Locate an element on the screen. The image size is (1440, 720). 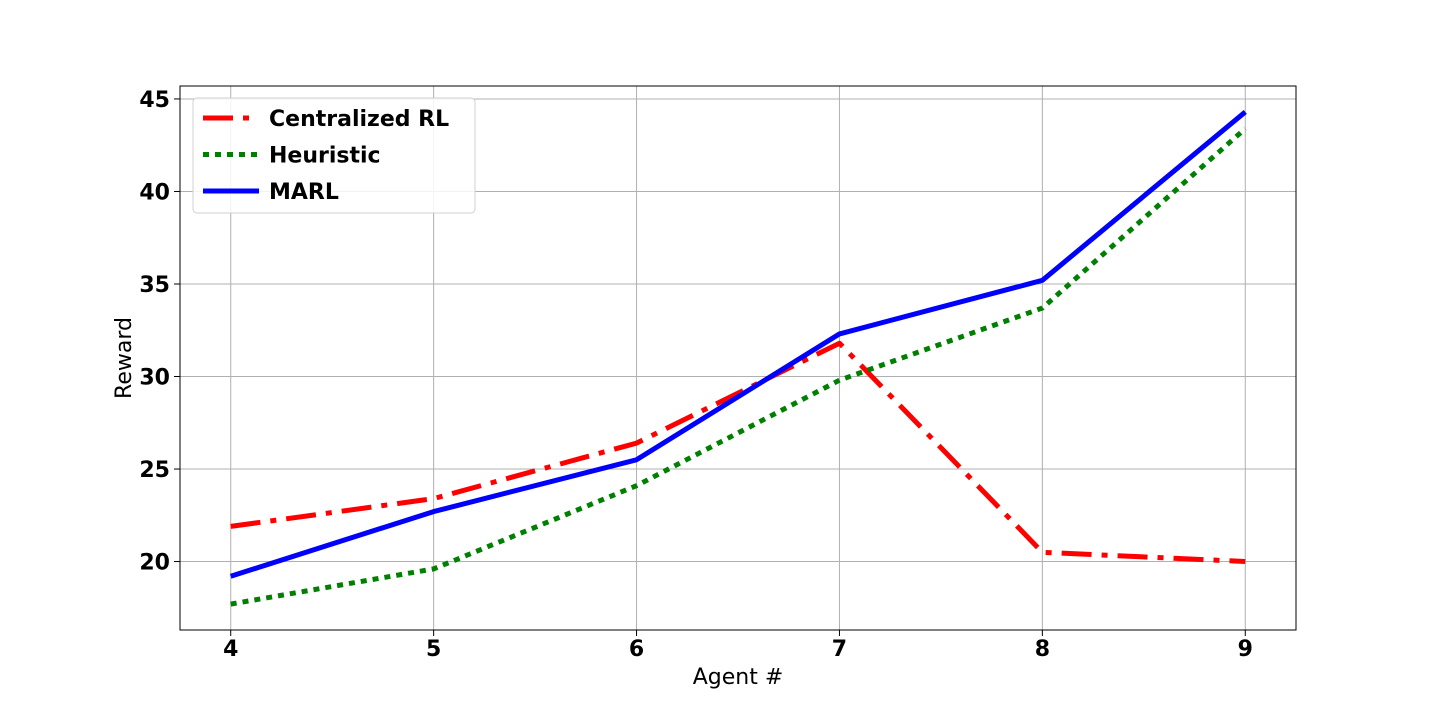
y-tick-label: 45 is located at coordinates (154, 100).